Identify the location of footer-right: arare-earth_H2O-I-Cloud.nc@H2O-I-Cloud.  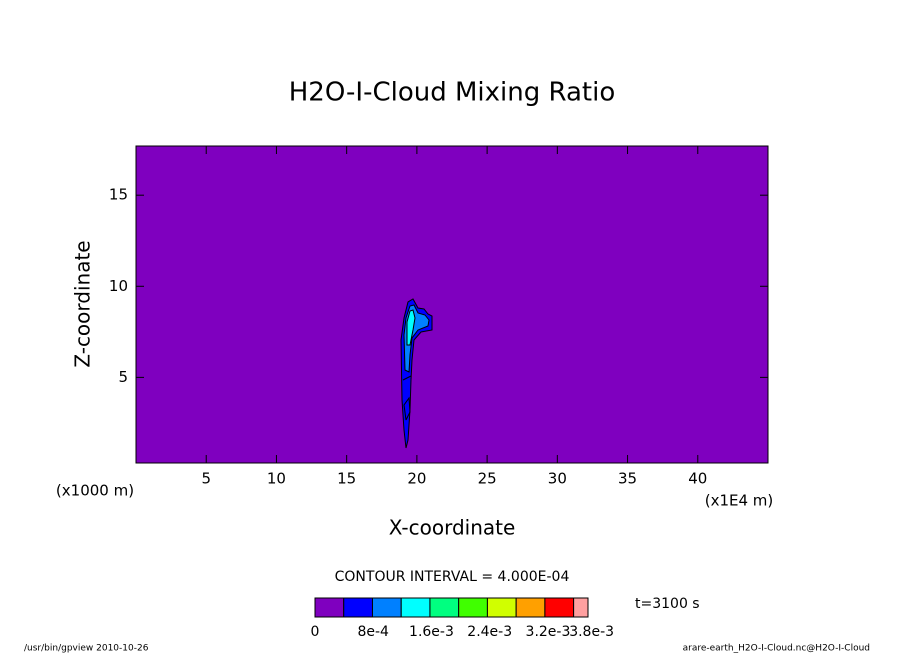
(776, 649).